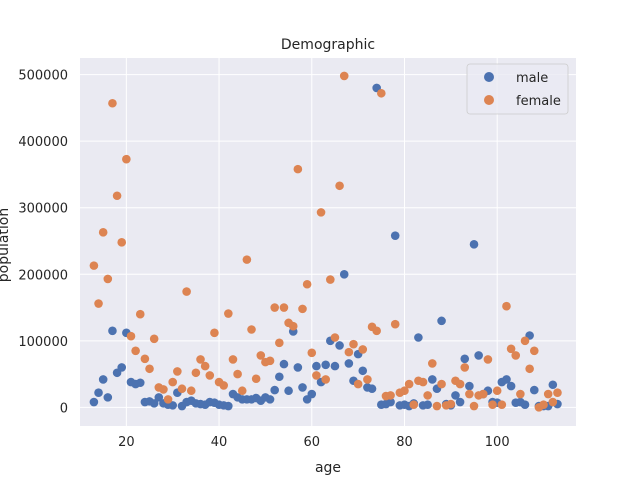 The height and width of the screenshot is (480, 640). Describe the element at coordinates (43, 275) in the screenshot. I see `y-tick-label: 200000` at that location.